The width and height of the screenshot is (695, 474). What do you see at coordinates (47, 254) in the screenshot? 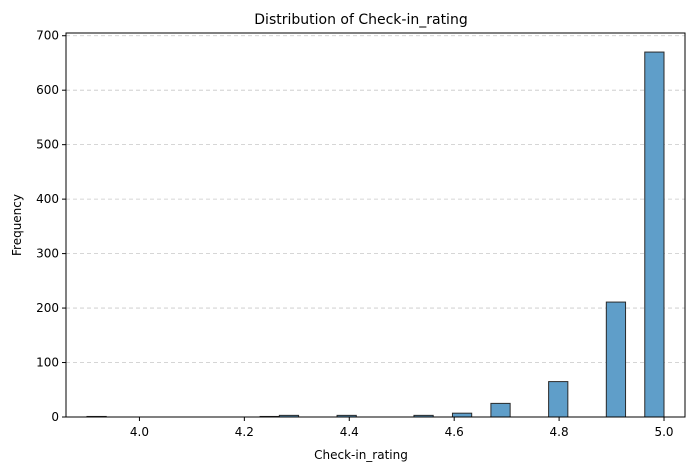
I see `y-tick-label: 300` at bounding box center [47, 254].